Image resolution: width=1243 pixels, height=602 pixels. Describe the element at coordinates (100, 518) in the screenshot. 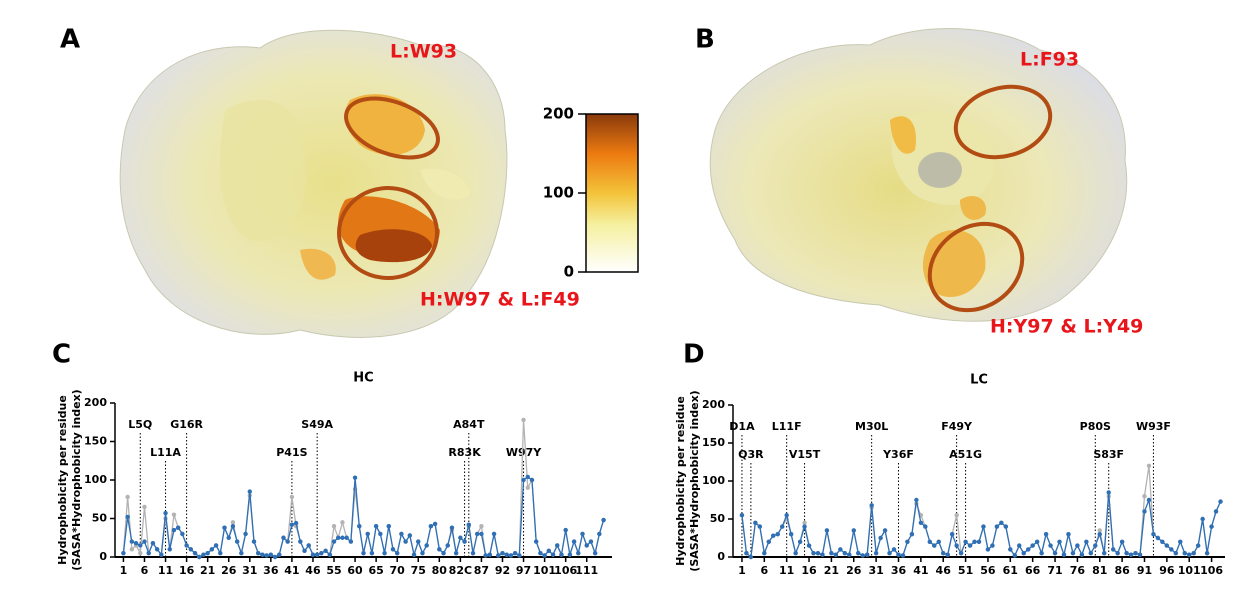

I see `y-tick-label: 50` at that location.